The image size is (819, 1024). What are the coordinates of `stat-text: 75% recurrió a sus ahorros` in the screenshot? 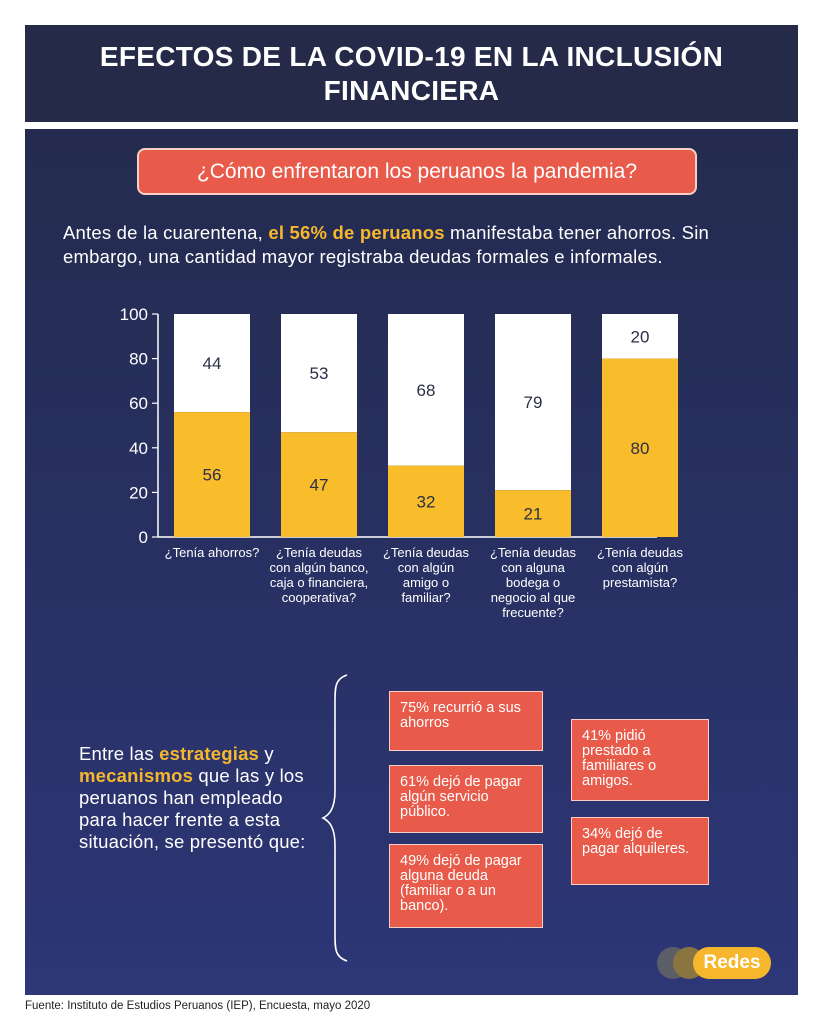 It's located at (460, 715).